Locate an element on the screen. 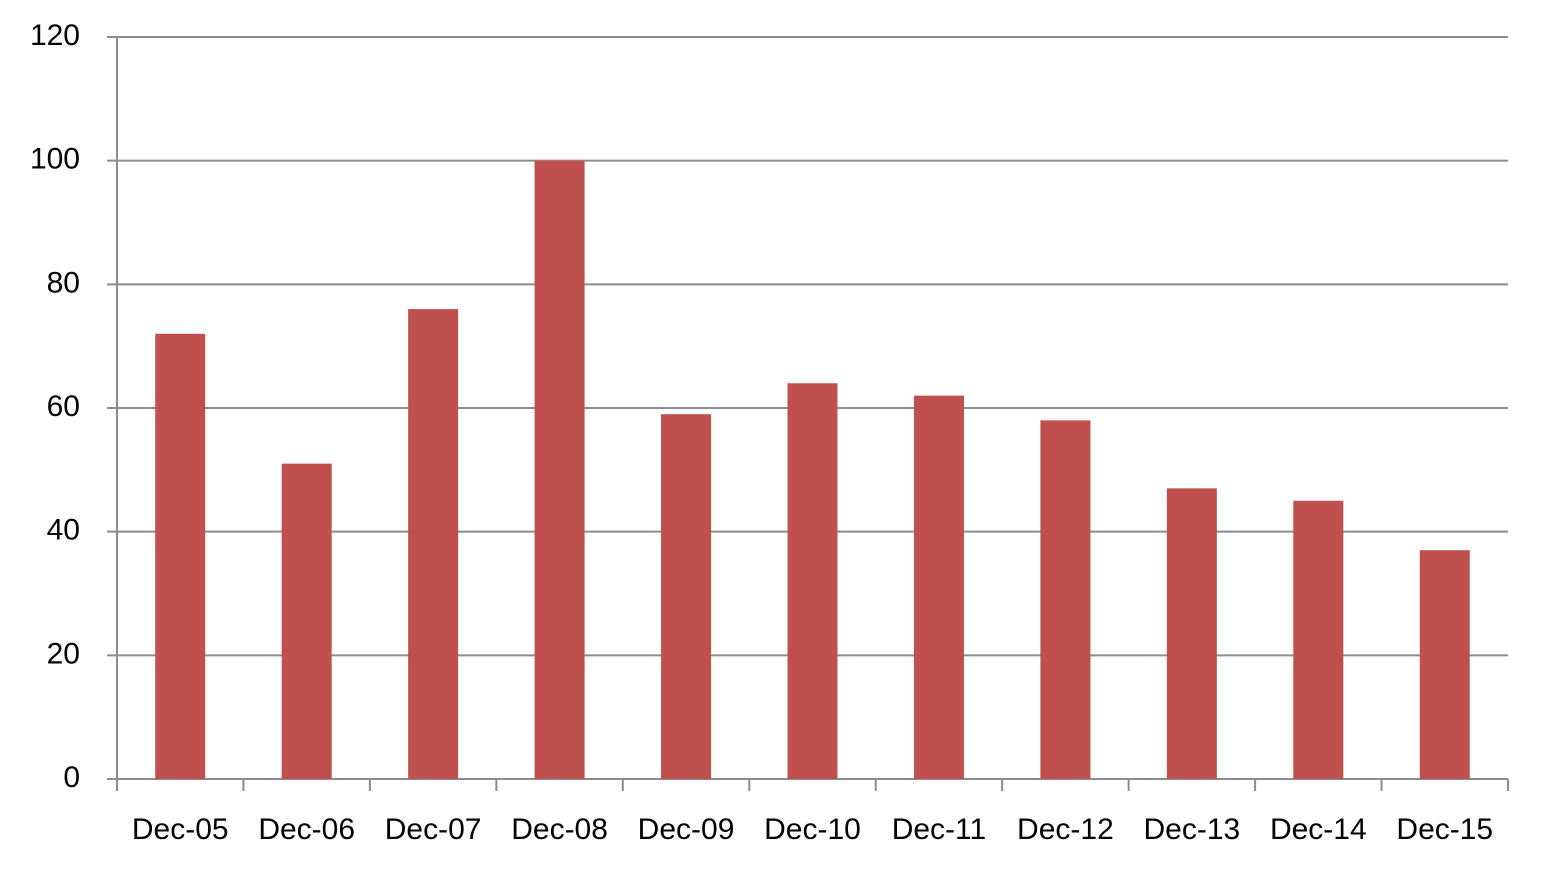 The image size is (1548, 872). x-tick-label: Dec-07 is located at coordinates (433, 829).